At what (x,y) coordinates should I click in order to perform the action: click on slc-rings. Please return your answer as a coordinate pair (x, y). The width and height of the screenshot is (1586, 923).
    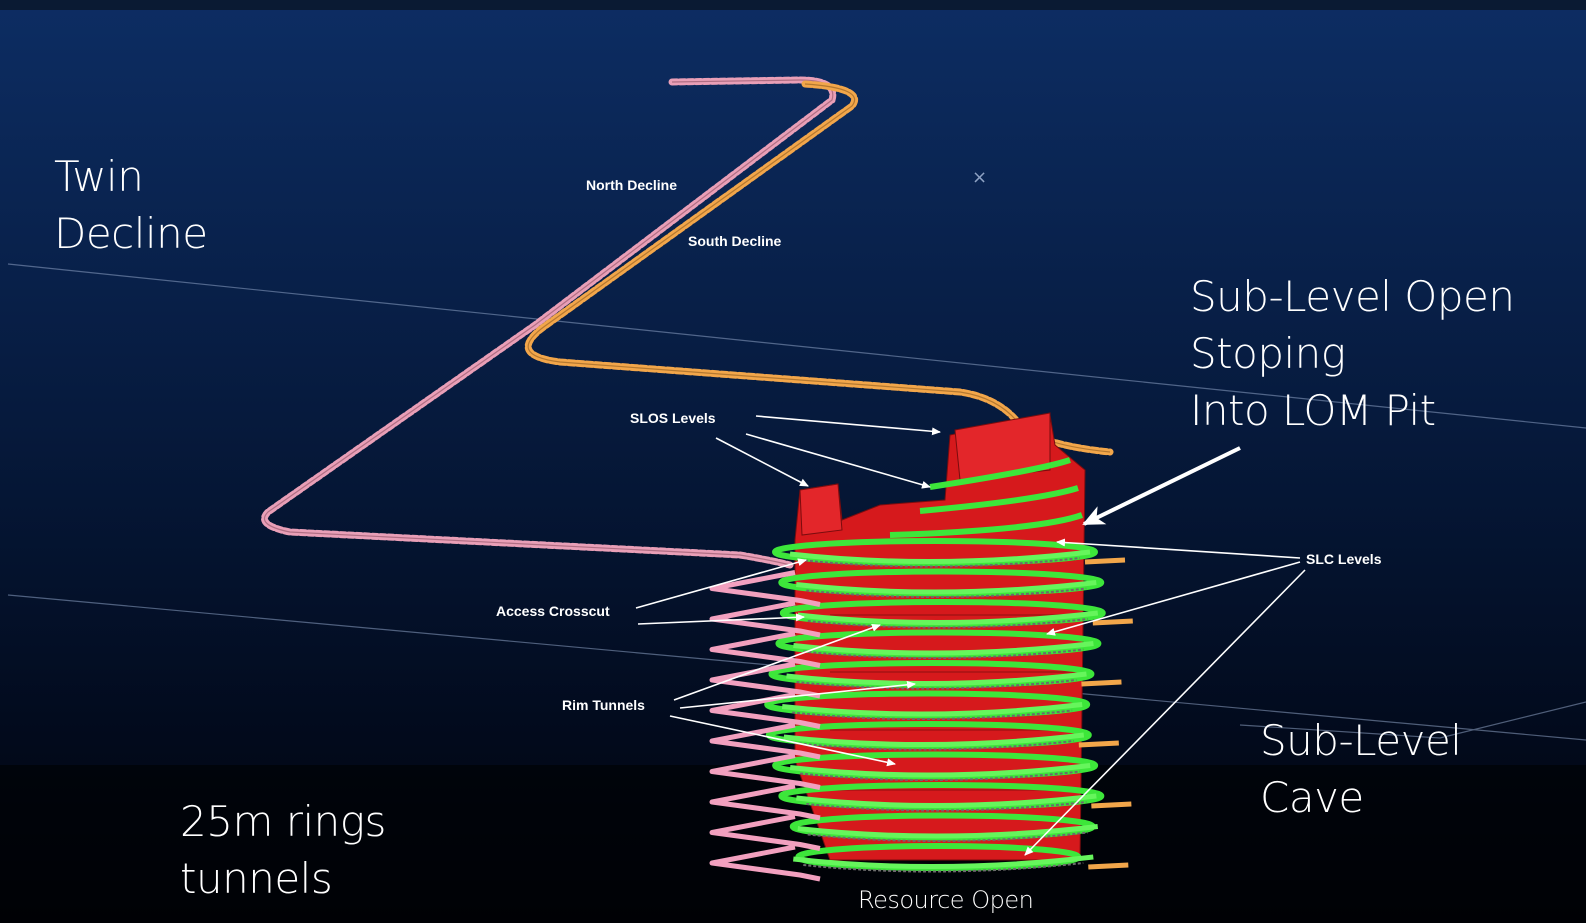
    Looking at the image, I should click on (935, 705).